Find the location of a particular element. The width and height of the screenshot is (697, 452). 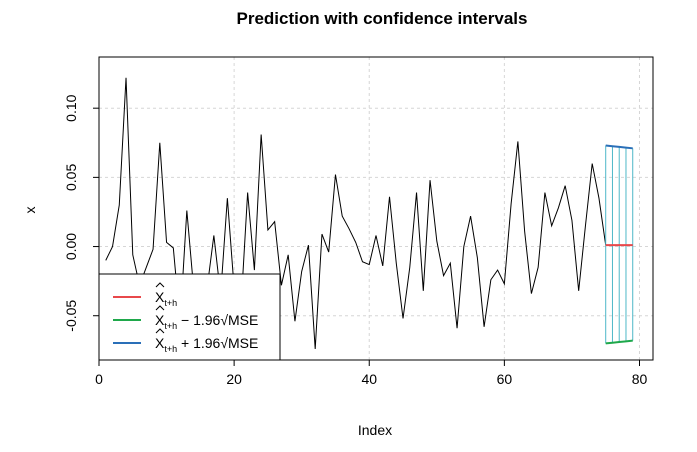

x-tick-label: 40 is located at coordinates (369, 379).